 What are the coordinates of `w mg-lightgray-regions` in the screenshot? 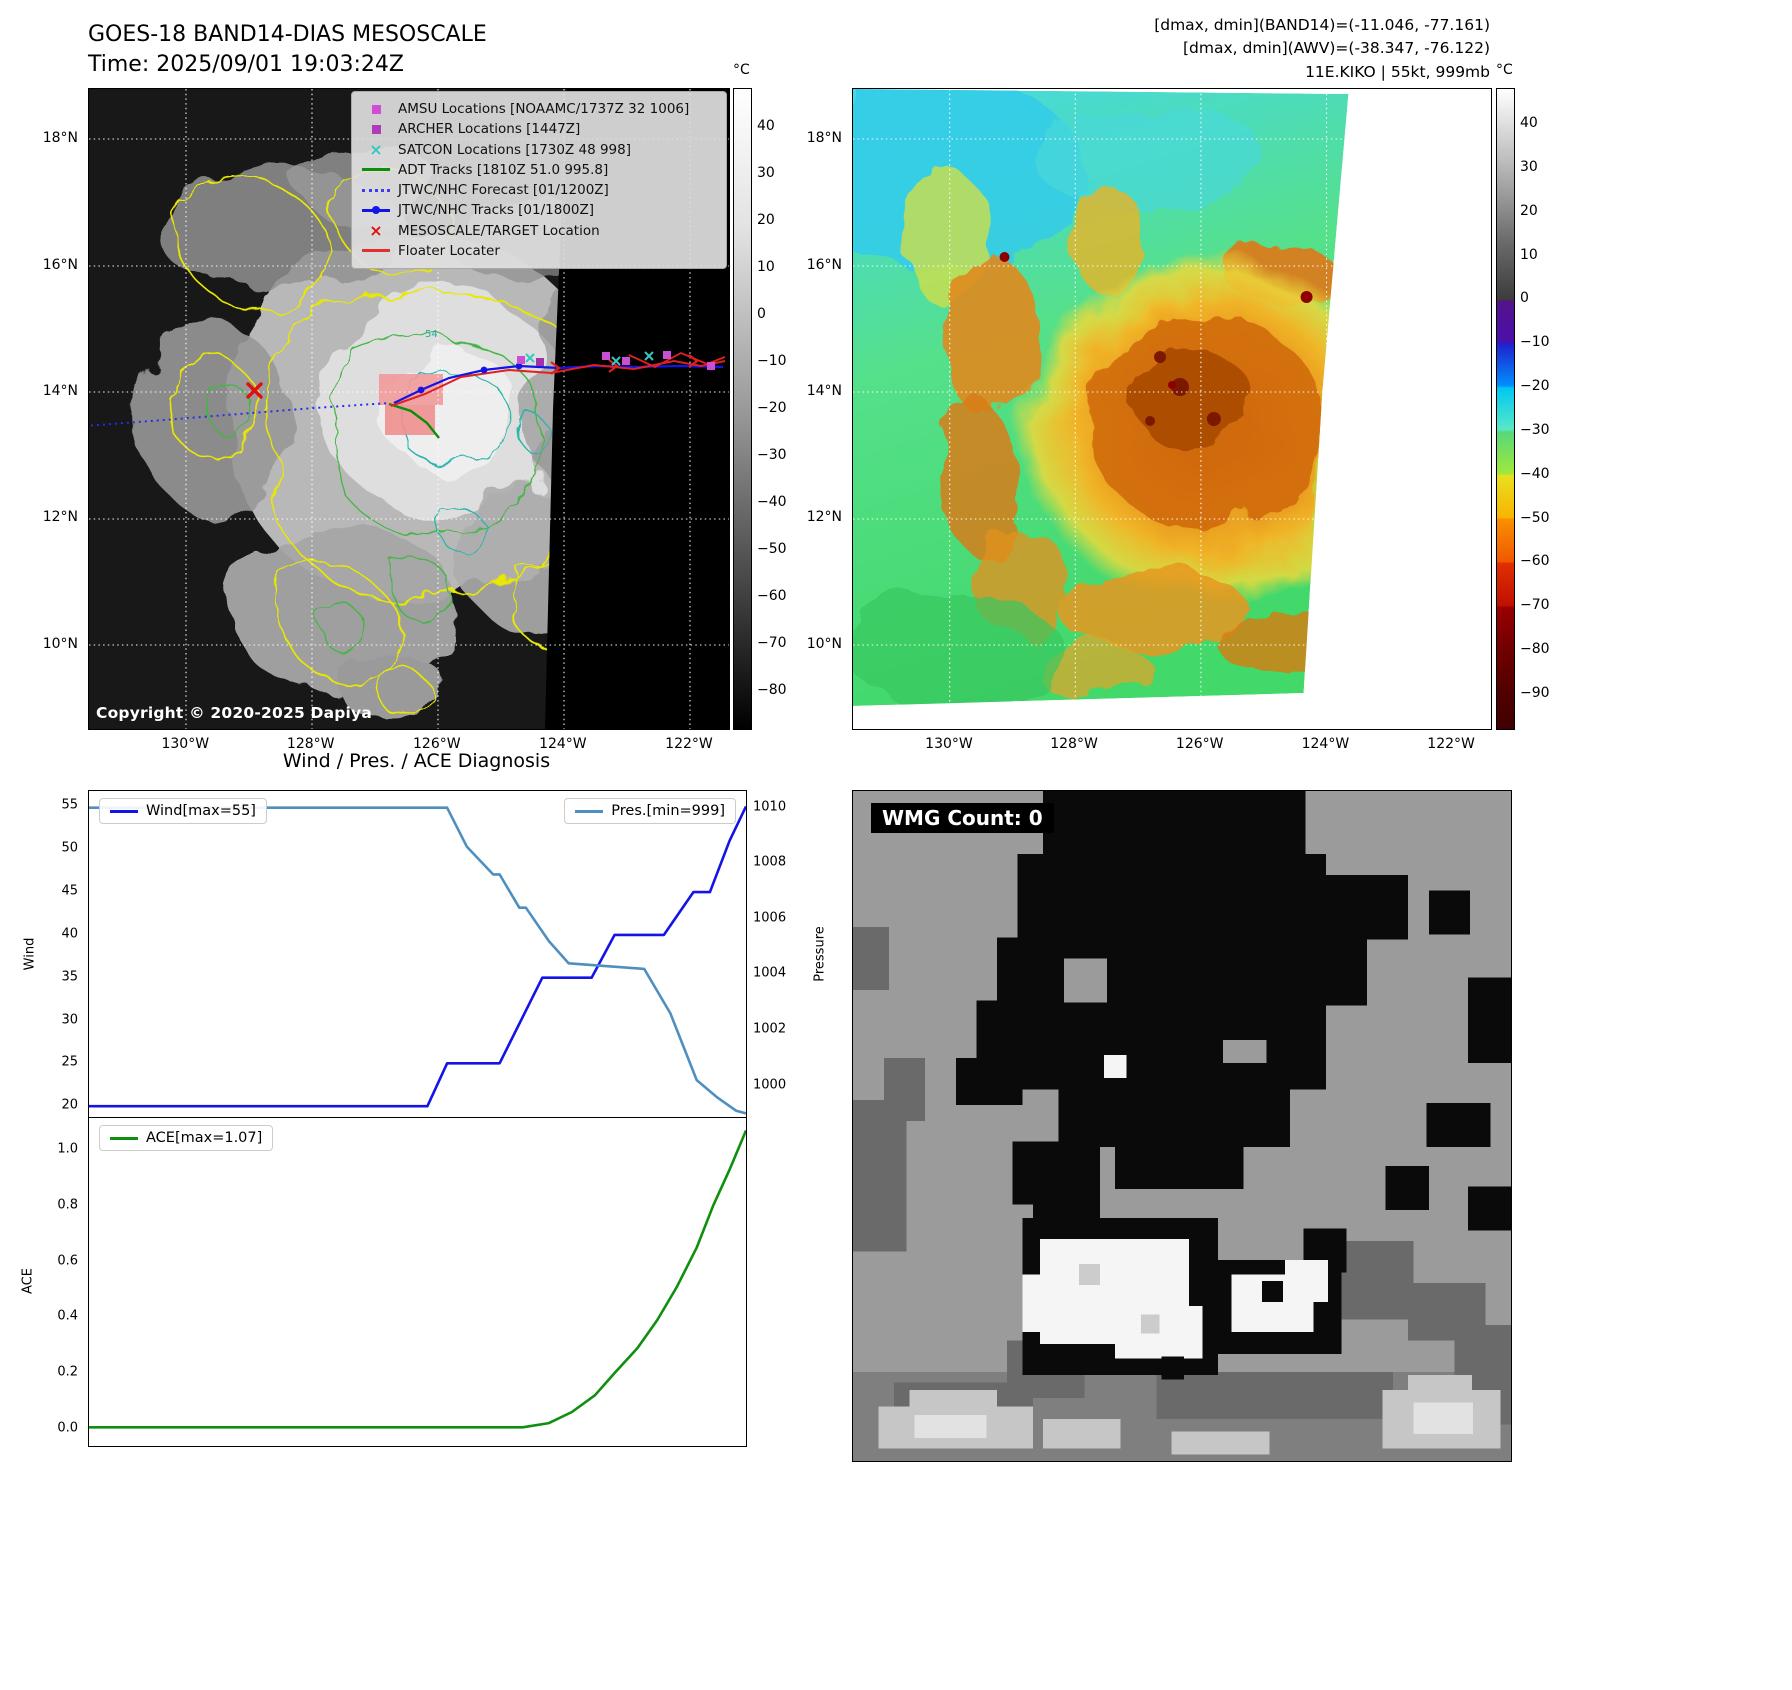 It's located at (1189, 1415).